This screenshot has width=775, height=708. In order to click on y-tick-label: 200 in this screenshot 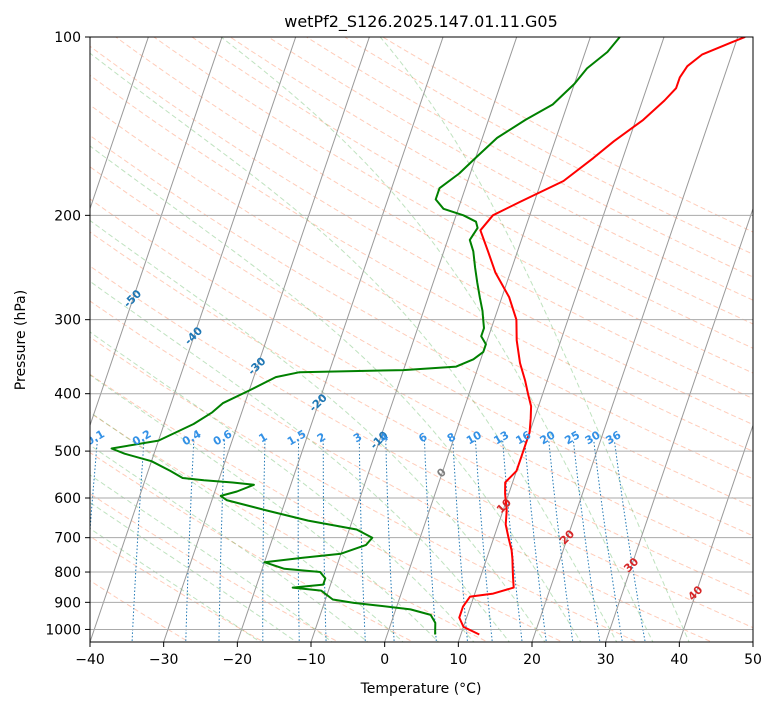, I will do `click(67, 216)`.